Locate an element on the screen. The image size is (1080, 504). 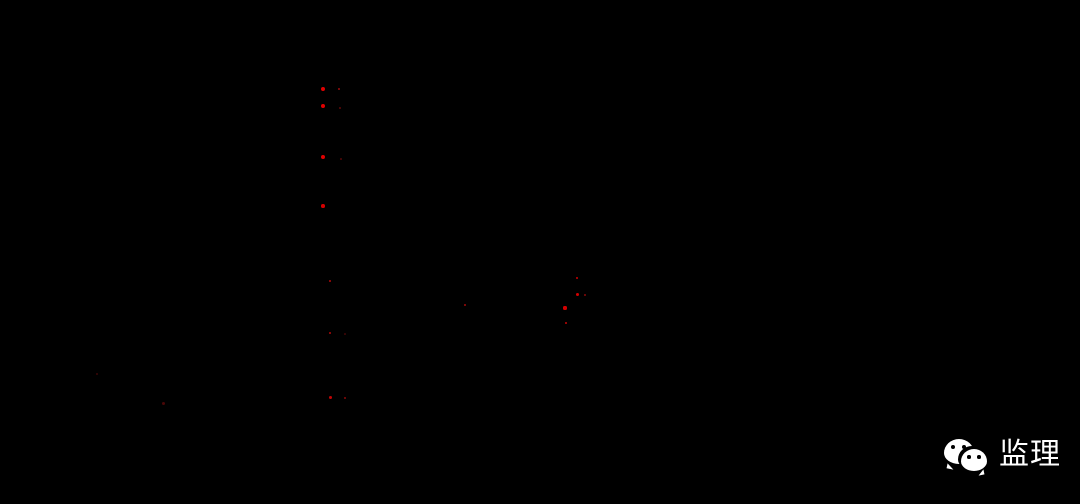
wechat-watermark: 监理 is located at coordinates (1002, 455).